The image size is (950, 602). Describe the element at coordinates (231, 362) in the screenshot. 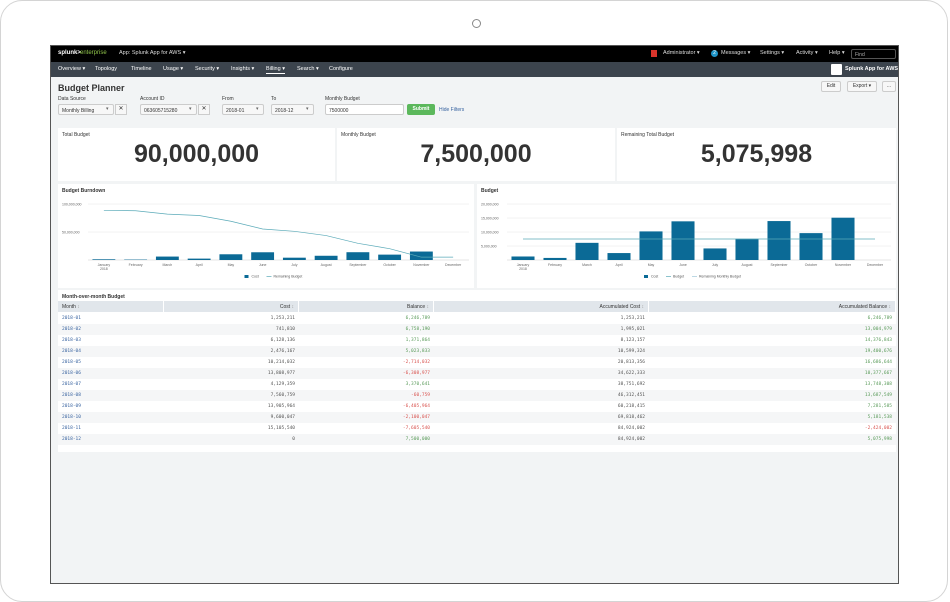

I see `table-cell: 10,214,032` at that location.